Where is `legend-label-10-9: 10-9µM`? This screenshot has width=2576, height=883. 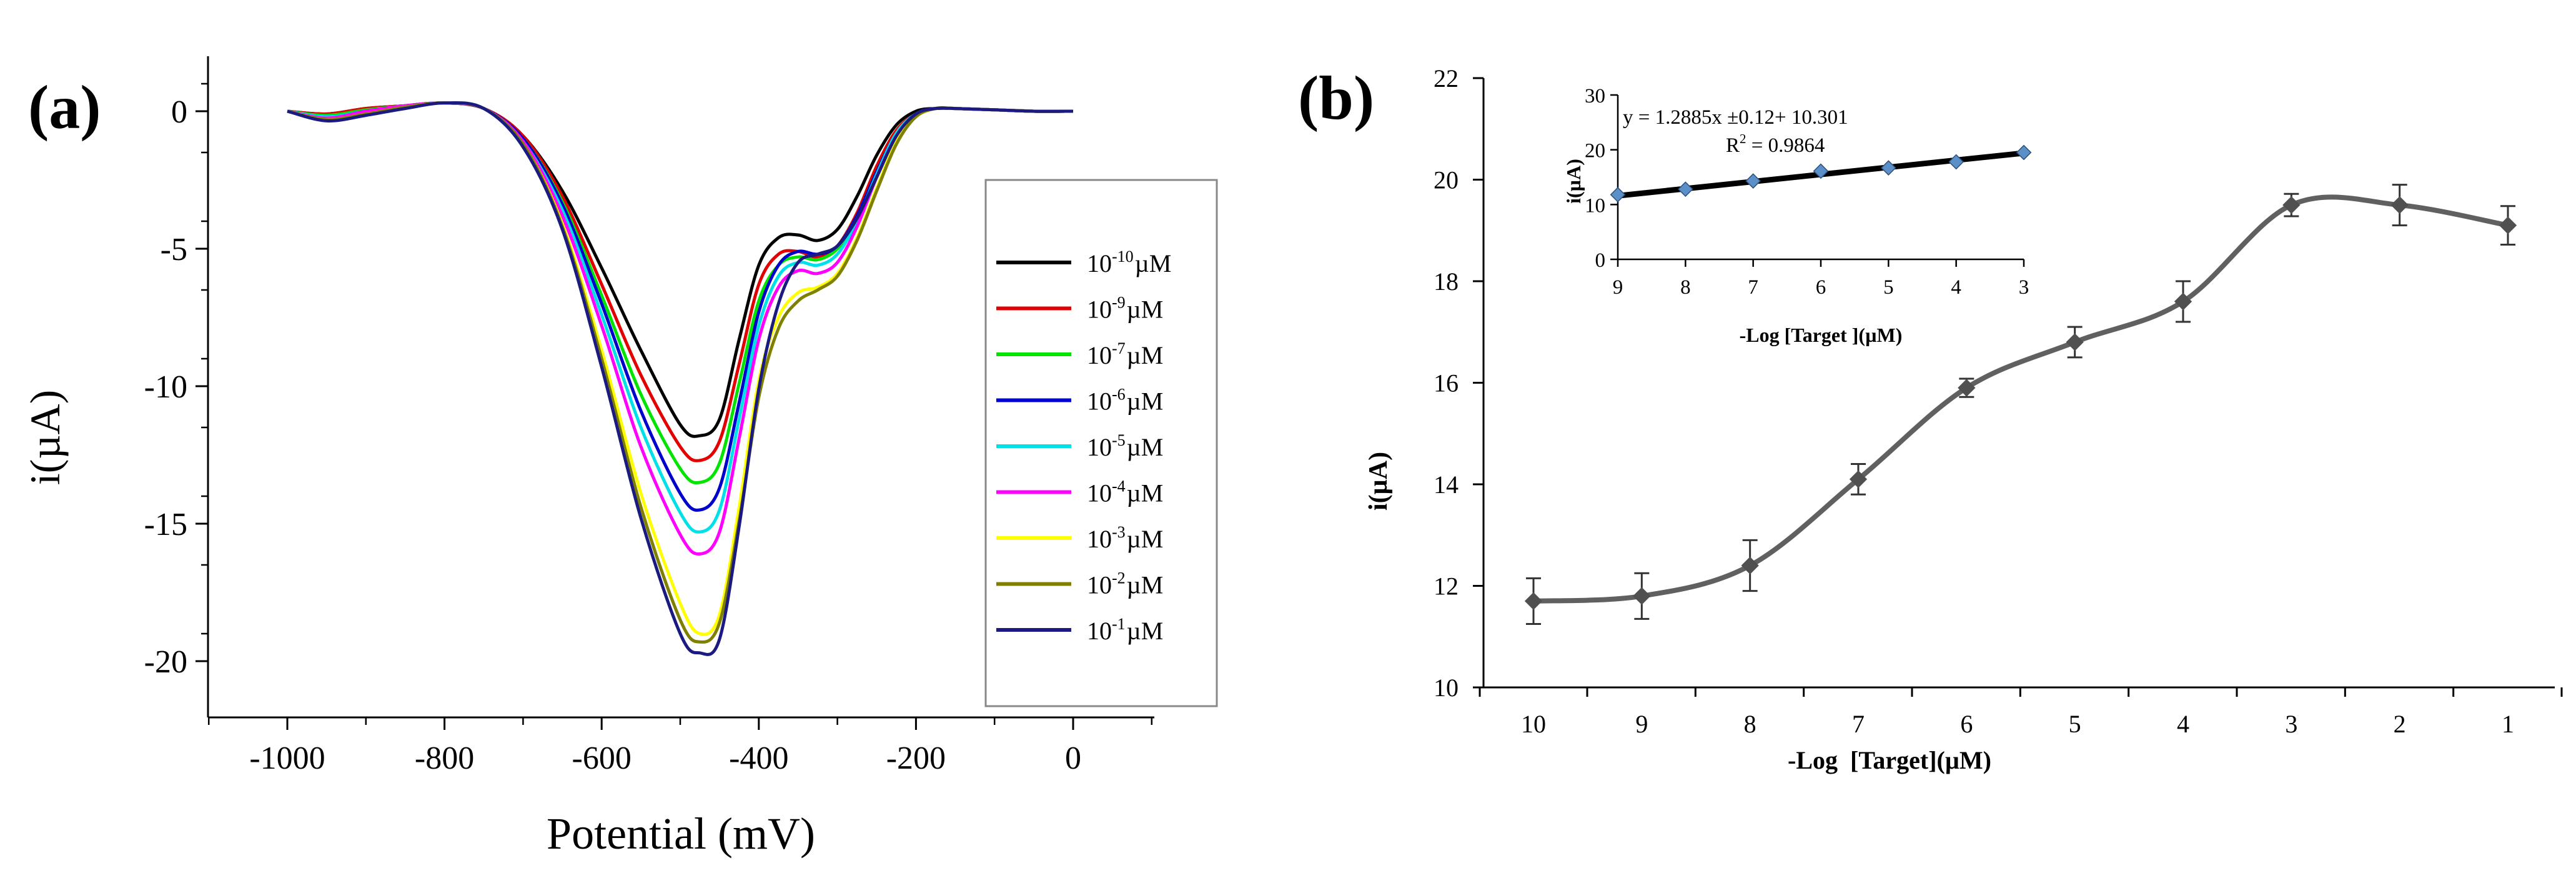 legend-label-10-9: 10-9µM is located at coordinates (1125, 309).